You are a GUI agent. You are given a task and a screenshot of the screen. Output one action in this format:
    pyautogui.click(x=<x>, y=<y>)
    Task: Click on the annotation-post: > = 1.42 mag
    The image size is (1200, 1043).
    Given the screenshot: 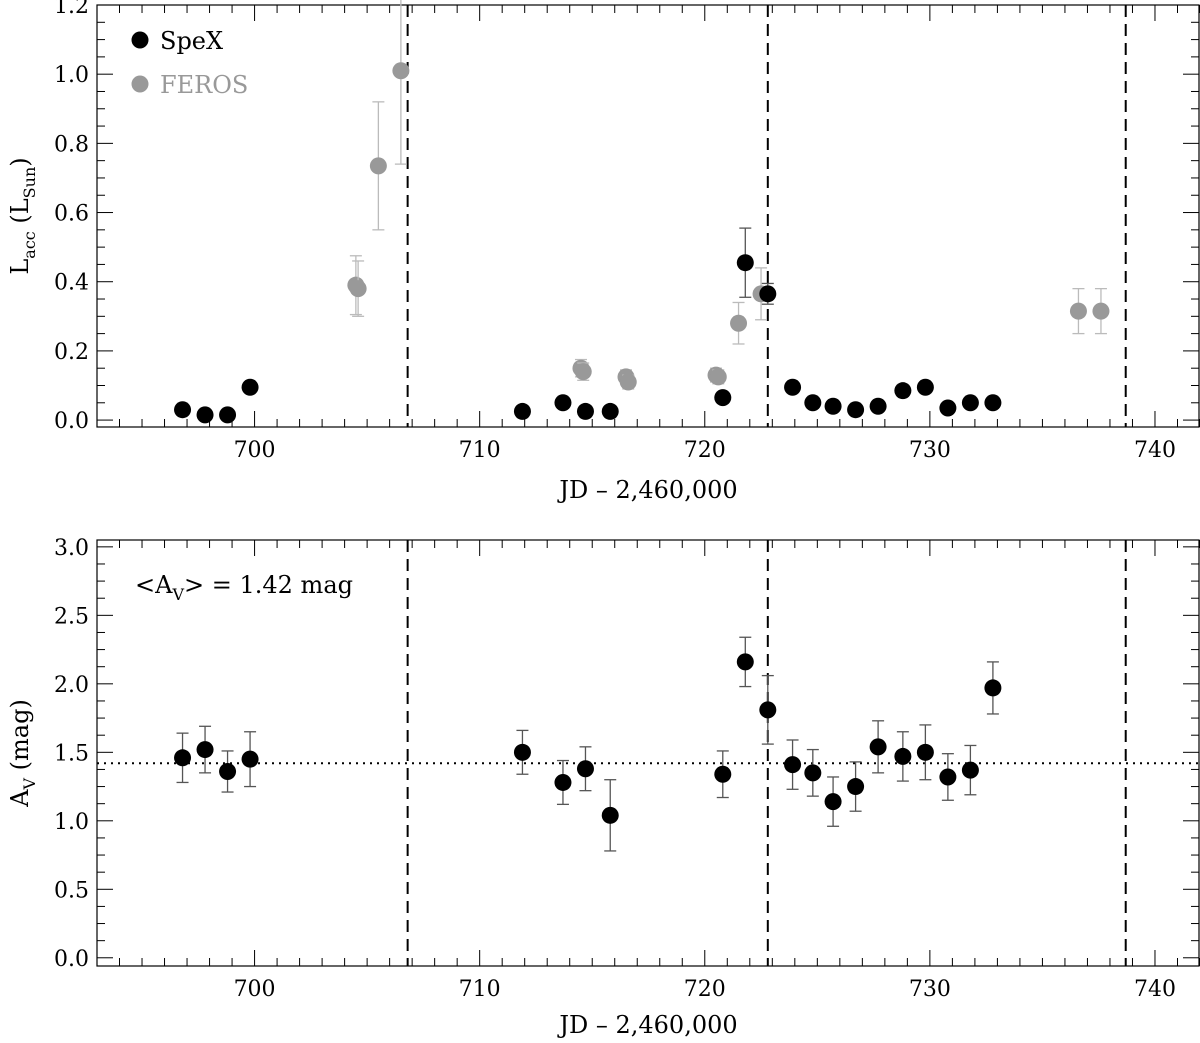 What is the action you would take?
    pyautogui.click(x=268, y=585)
    